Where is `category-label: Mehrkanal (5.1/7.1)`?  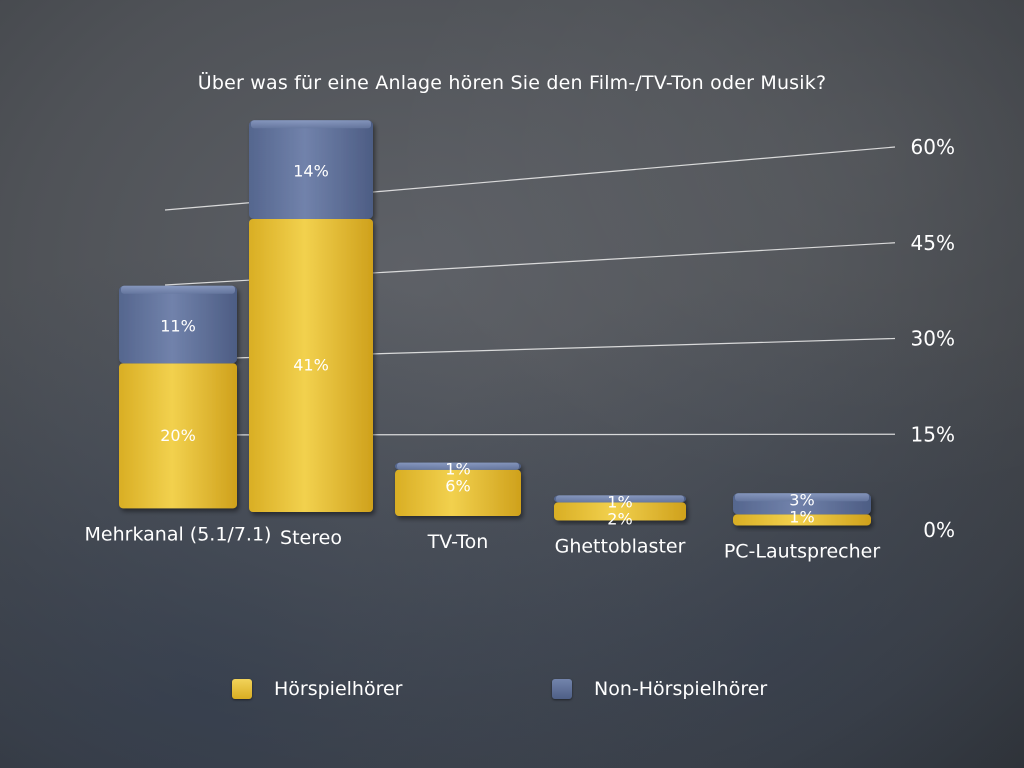
category-label: Mehrkanal (5.1/7.1) is located at coordinates (178, 534).